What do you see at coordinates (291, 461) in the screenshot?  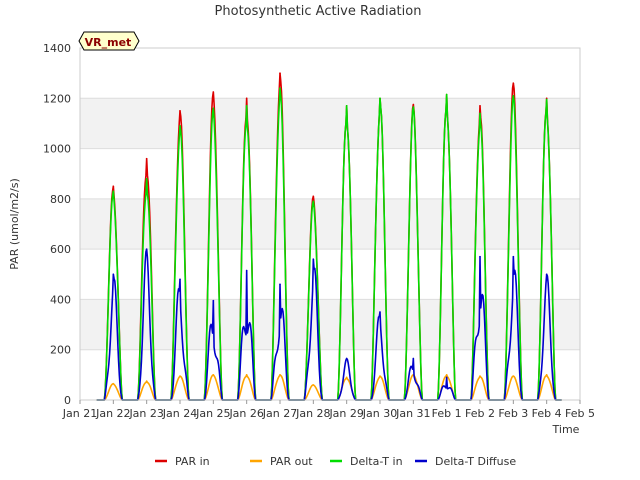 I see `legend-label: PAR out` at bounding box center [291, 461].